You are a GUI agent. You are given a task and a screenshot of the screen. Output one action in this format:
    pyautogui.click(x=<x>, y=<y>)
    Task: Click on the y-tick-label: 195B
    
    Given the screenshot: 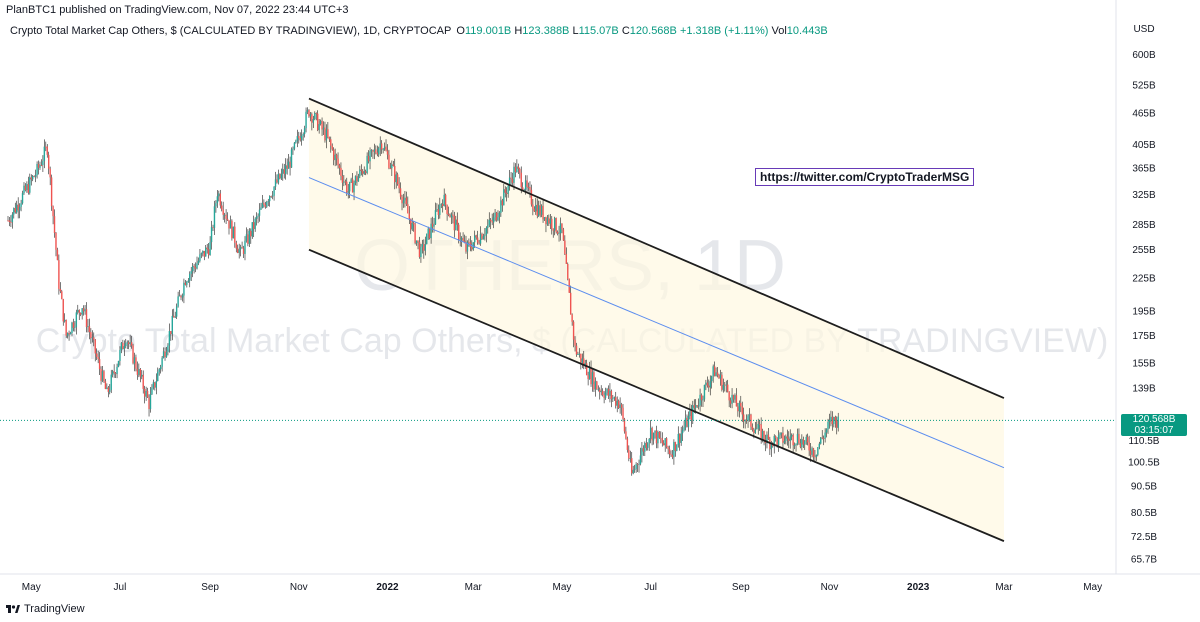 What is the action you would take?
    pyautogui.click(x=1144, y=311)
    